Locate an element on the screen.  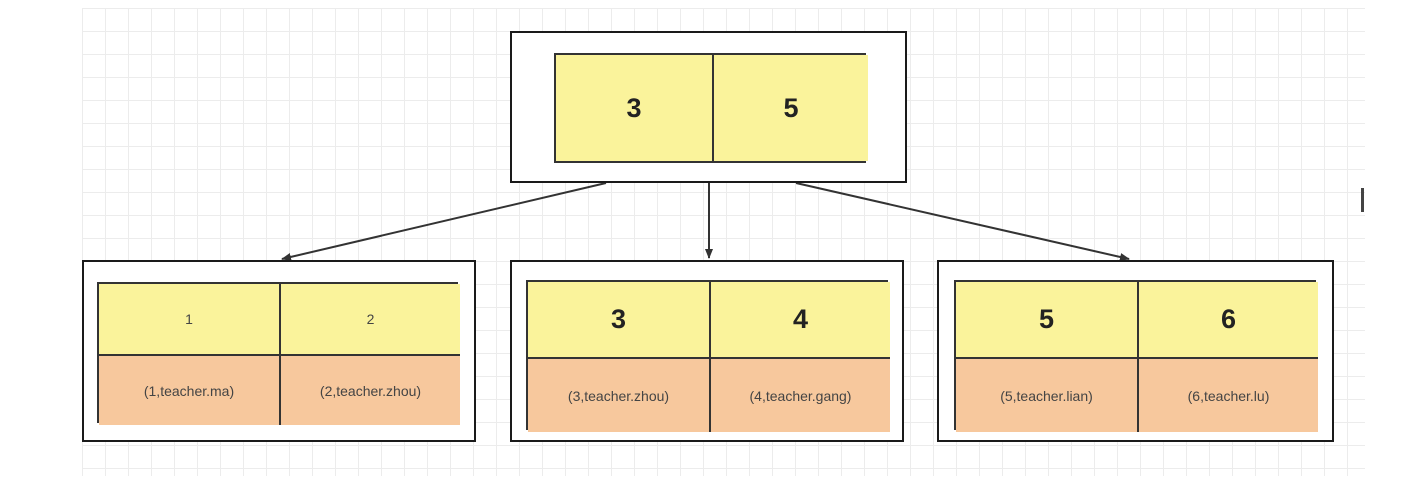
leaf-key-cell: 4 is located at coordinates (799, 319).